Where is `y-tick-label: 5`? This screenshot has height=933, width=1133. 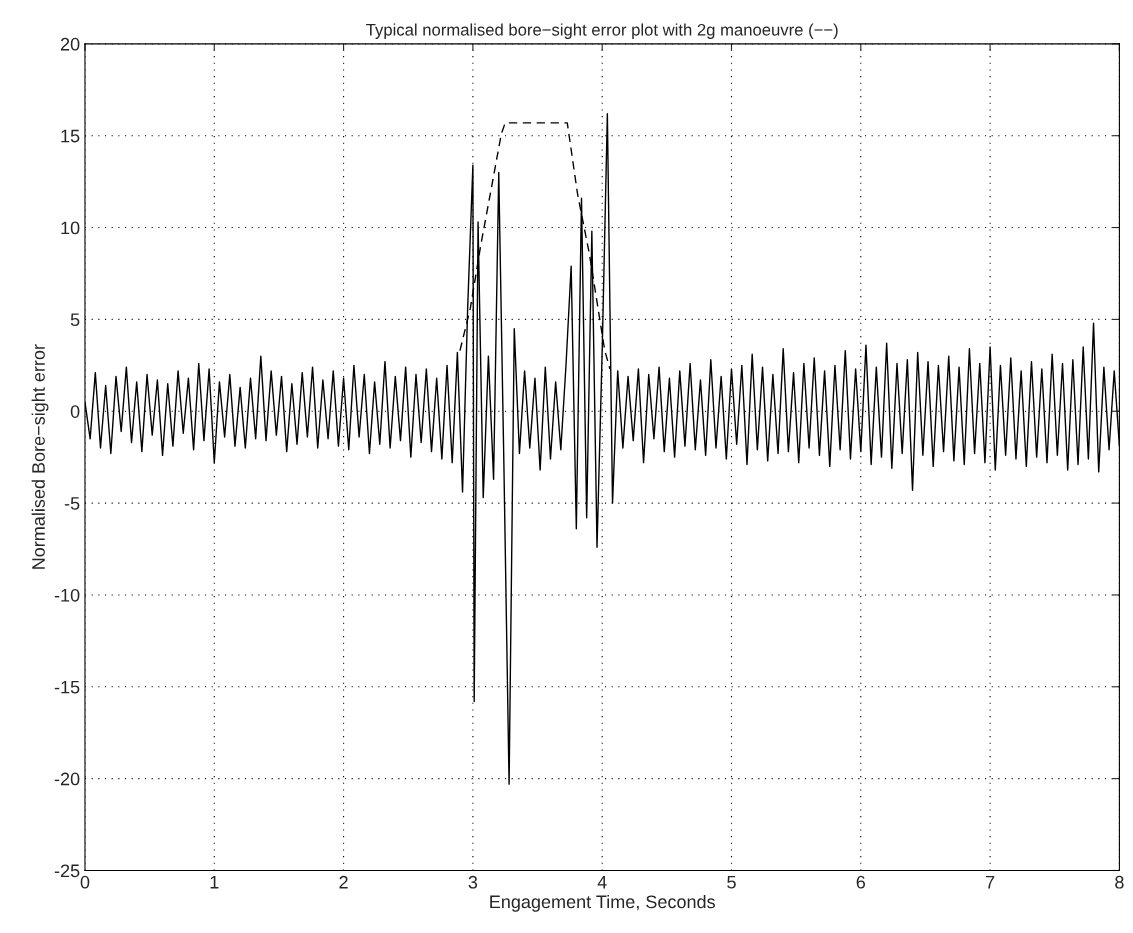
y-tick-label: 5 is located at coordinates (75, 320).